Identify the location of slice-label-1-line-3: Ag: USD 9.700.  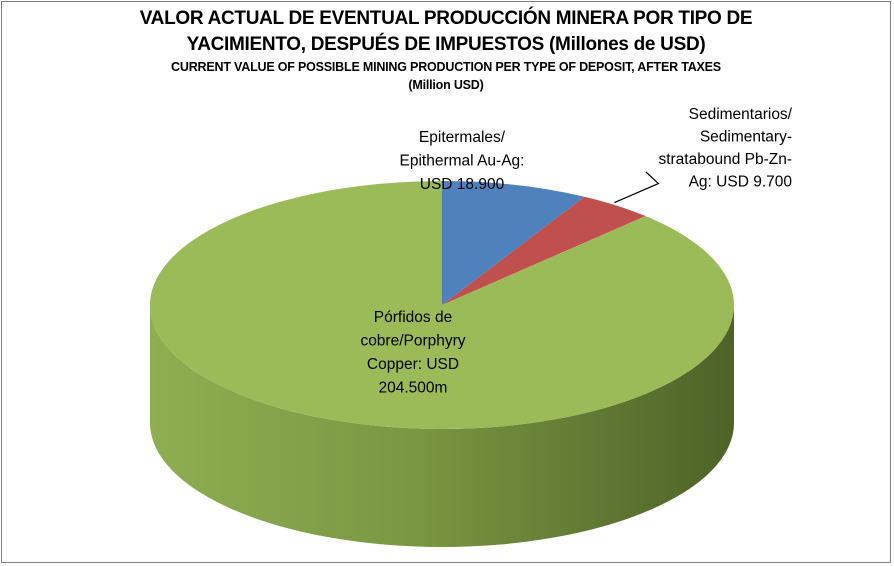
(741, 182).